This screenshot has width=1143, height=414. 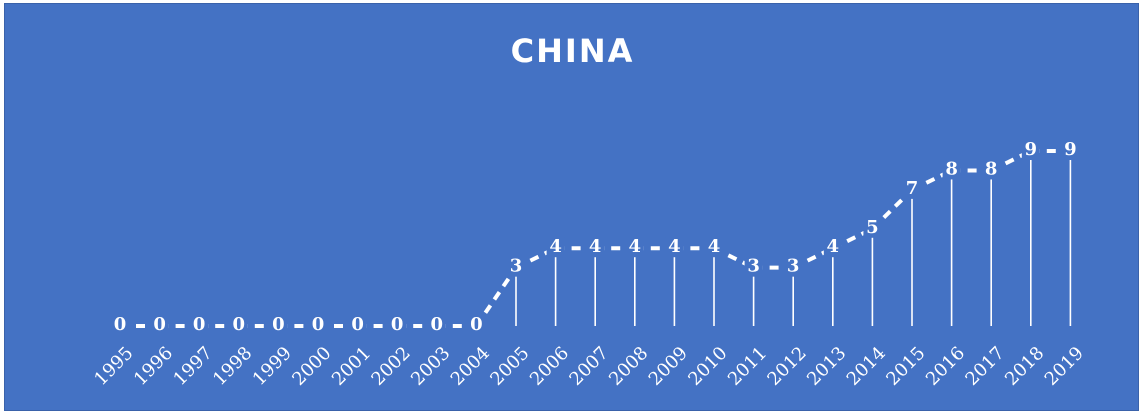 I want to click on data-label-bg-1996, so click(x=159, y=325).